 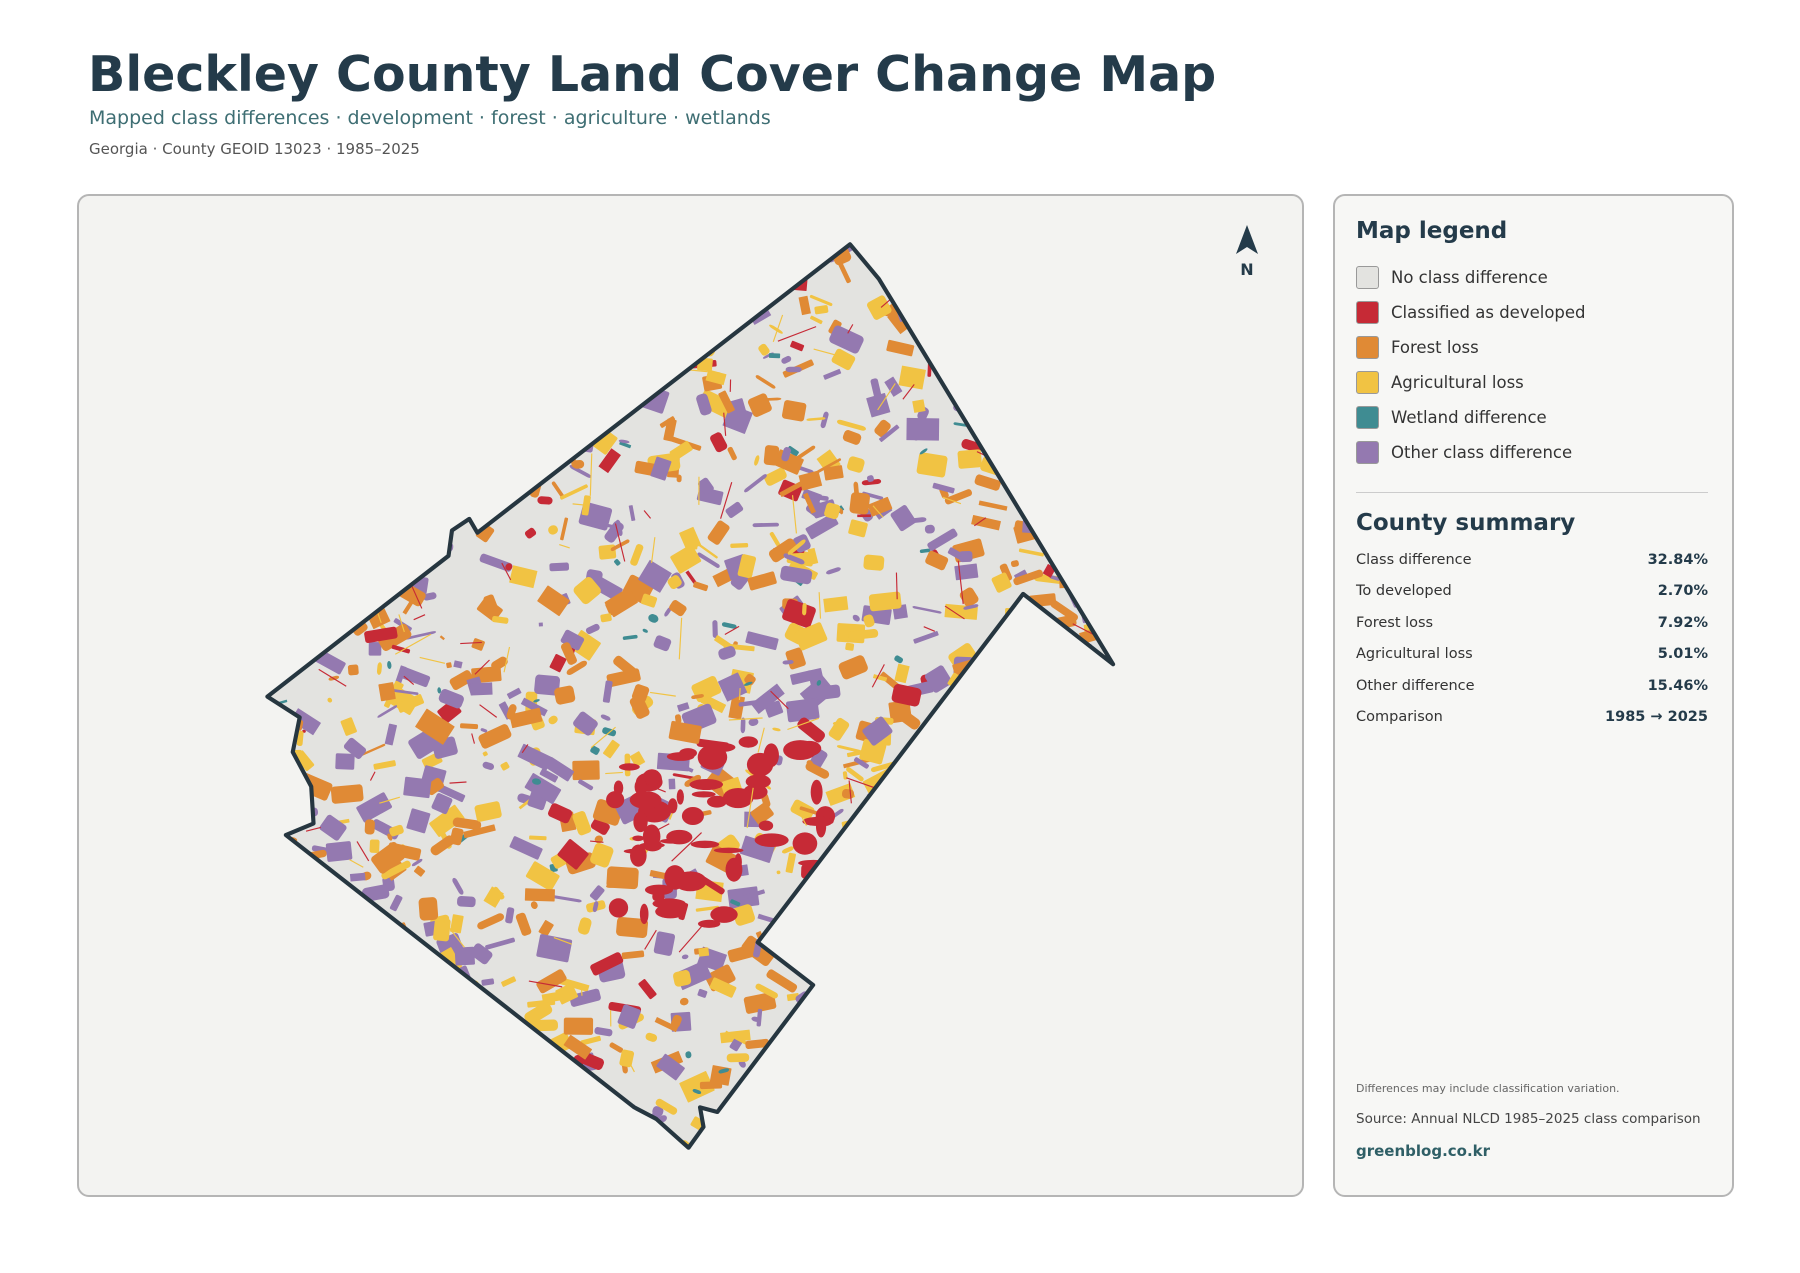 What do you see at coordinates (1395, 622) in the screenshot?
I see `summary-label: Forest loss` at bounding box center [1395, 622].